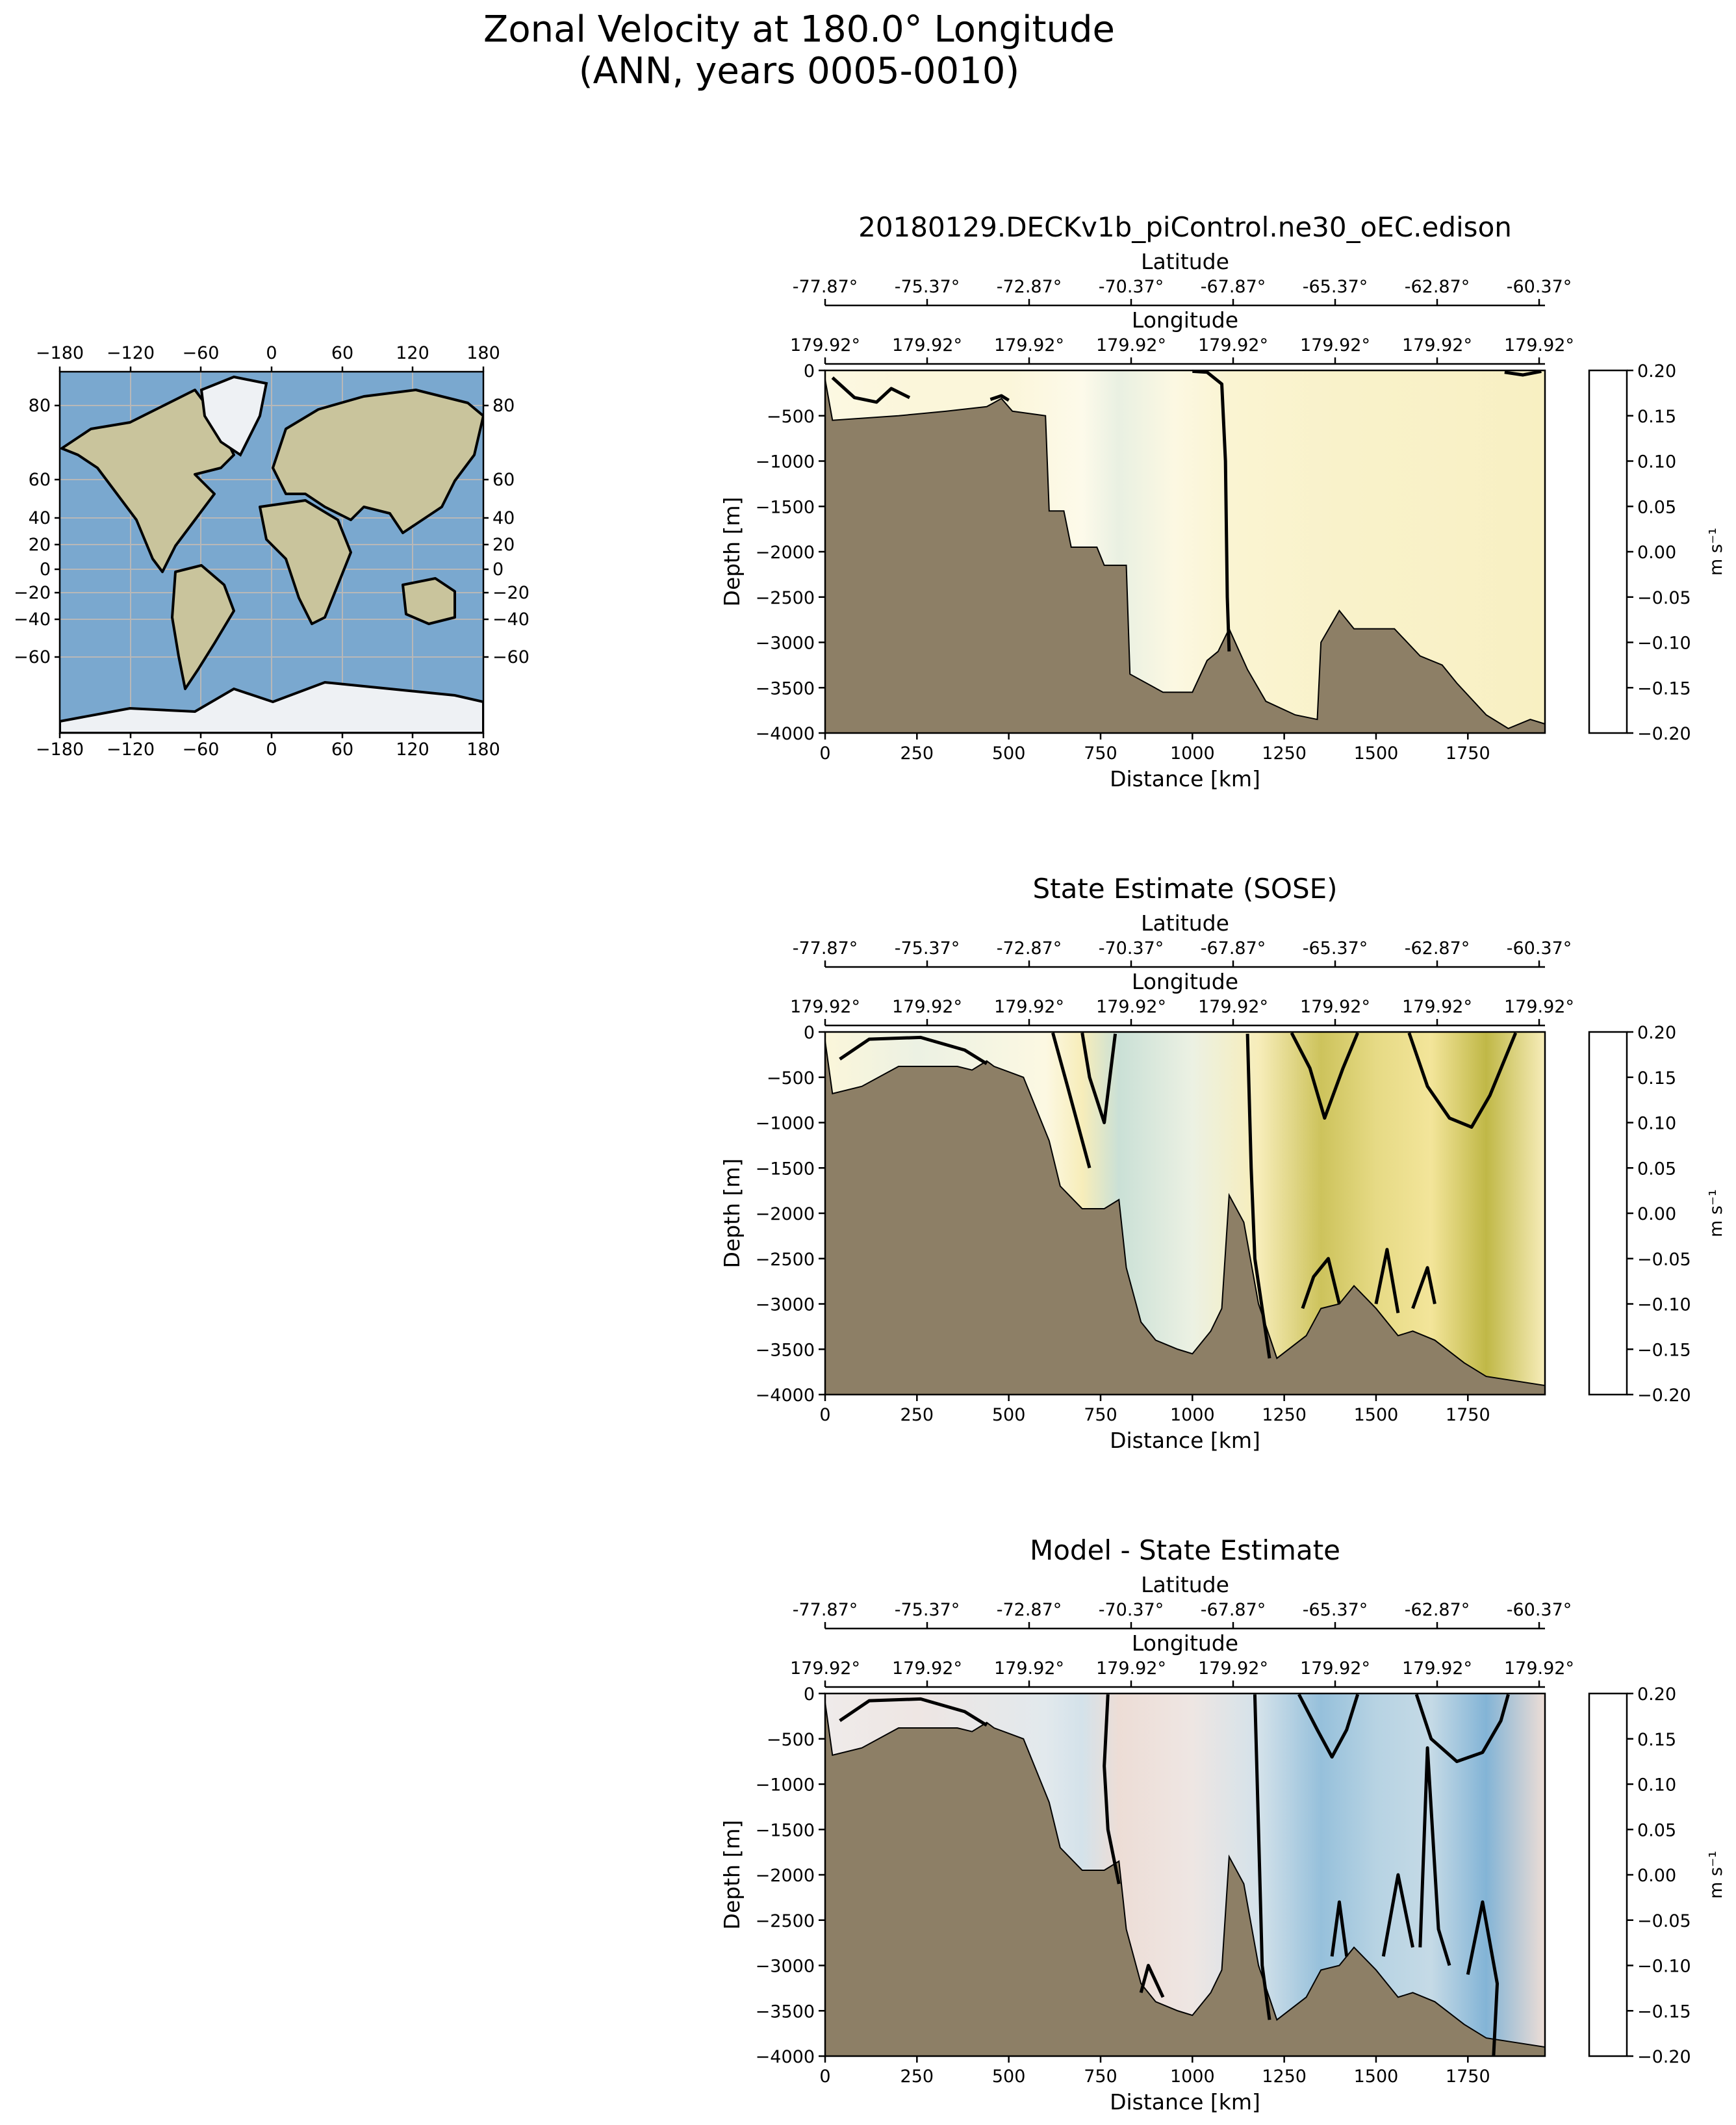  I want to click on map-right-tick-label: 40, so click(503, 518).